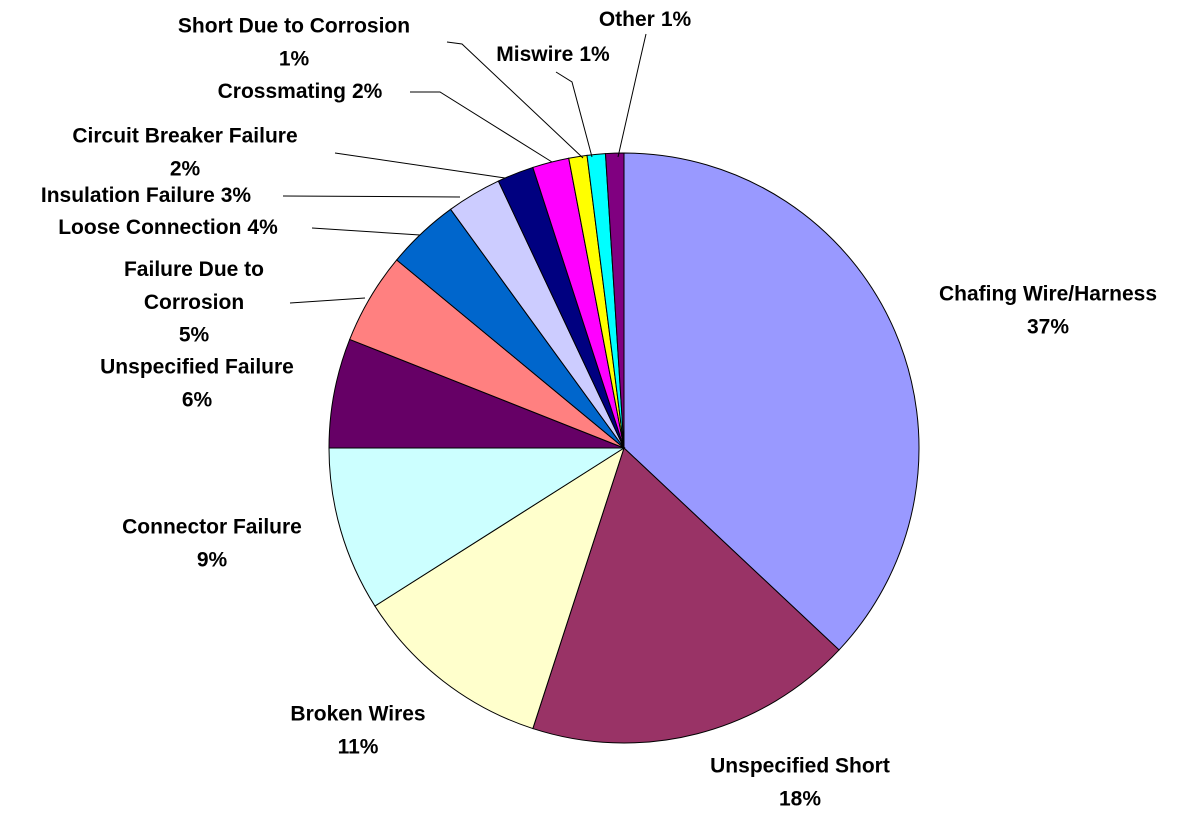 The image size is (1197, 813). Describe the element at coordinates (357, 714) in the screenshot. I see `category-label: Broken Wires` at that location.